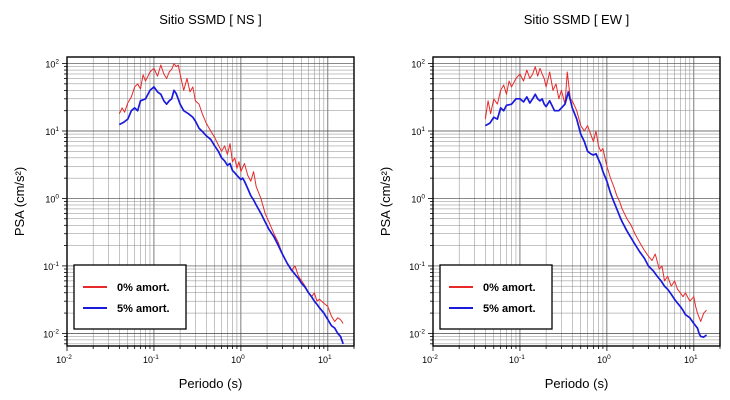 The image size is (730, 400). Describe the element at coordinates (210, 19) in the screenshot. I see `chart-title: Sitio SSMD [ NS ]` at that location.